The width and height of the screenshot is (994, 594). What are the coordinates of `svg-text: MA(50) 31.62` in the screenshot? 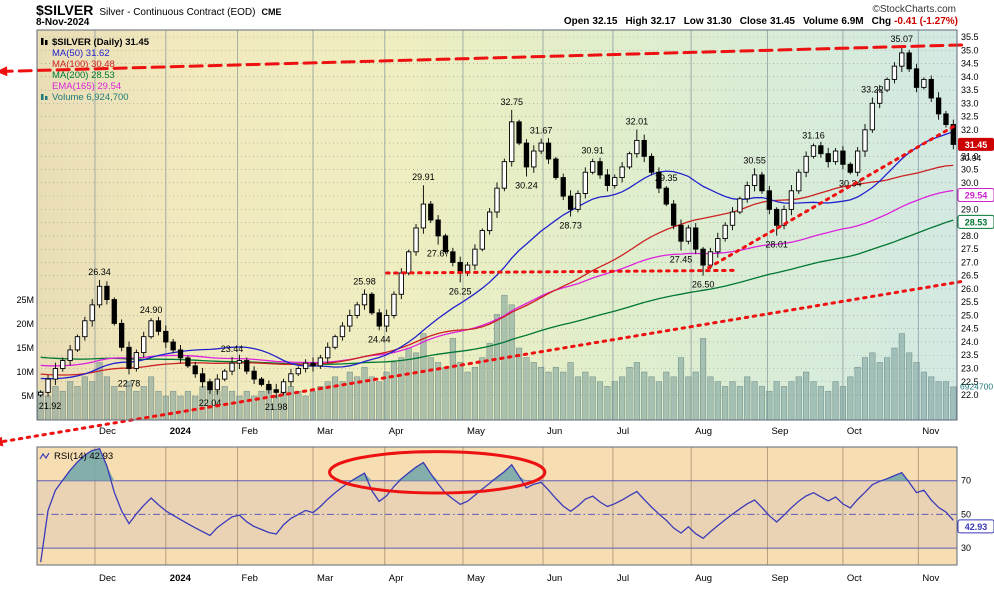 It's located at (81, 53).